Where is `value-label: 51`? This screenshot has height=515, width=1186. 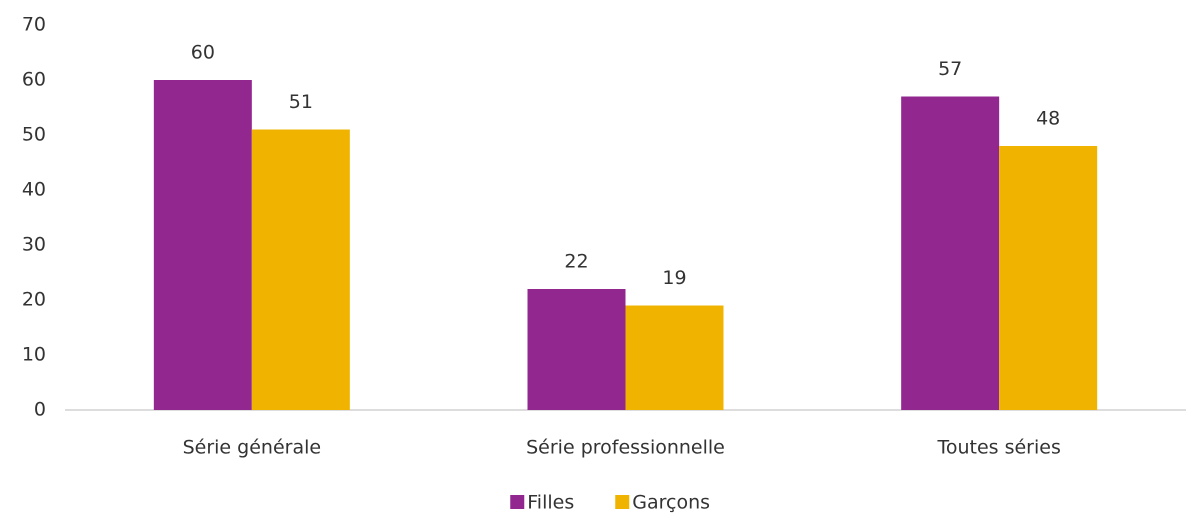 value-label: 51 is located at coordinates (301, 102).